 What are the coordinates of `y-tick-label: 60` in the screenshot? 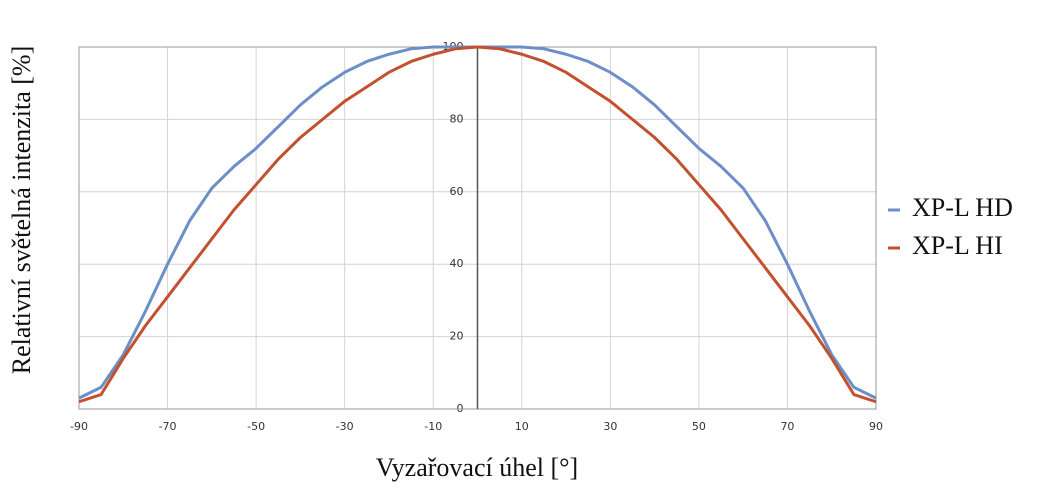 It's located at (457, 191).